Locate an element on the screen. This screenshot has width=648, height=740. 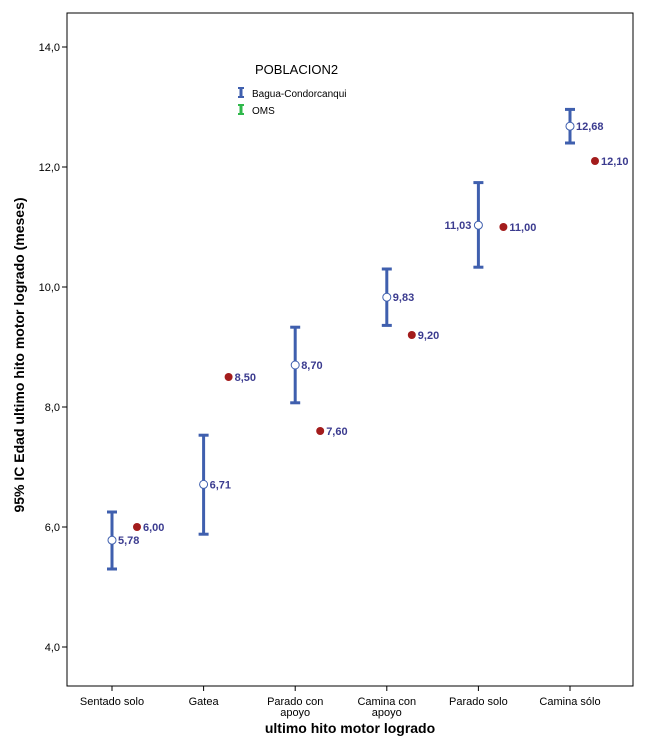
data-label: 7,60 is located at coordinates (336, 432).